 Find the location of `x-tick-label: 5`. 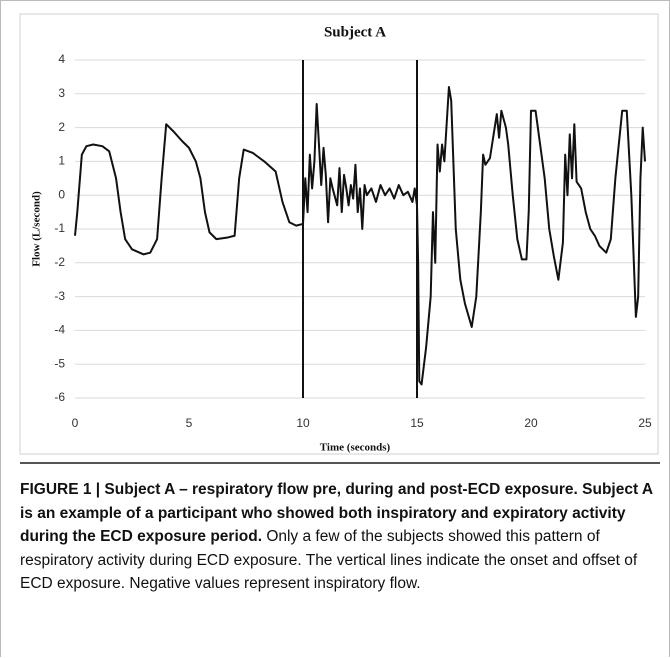

x-tick-label: 5 is located at coordinates (189, 423).